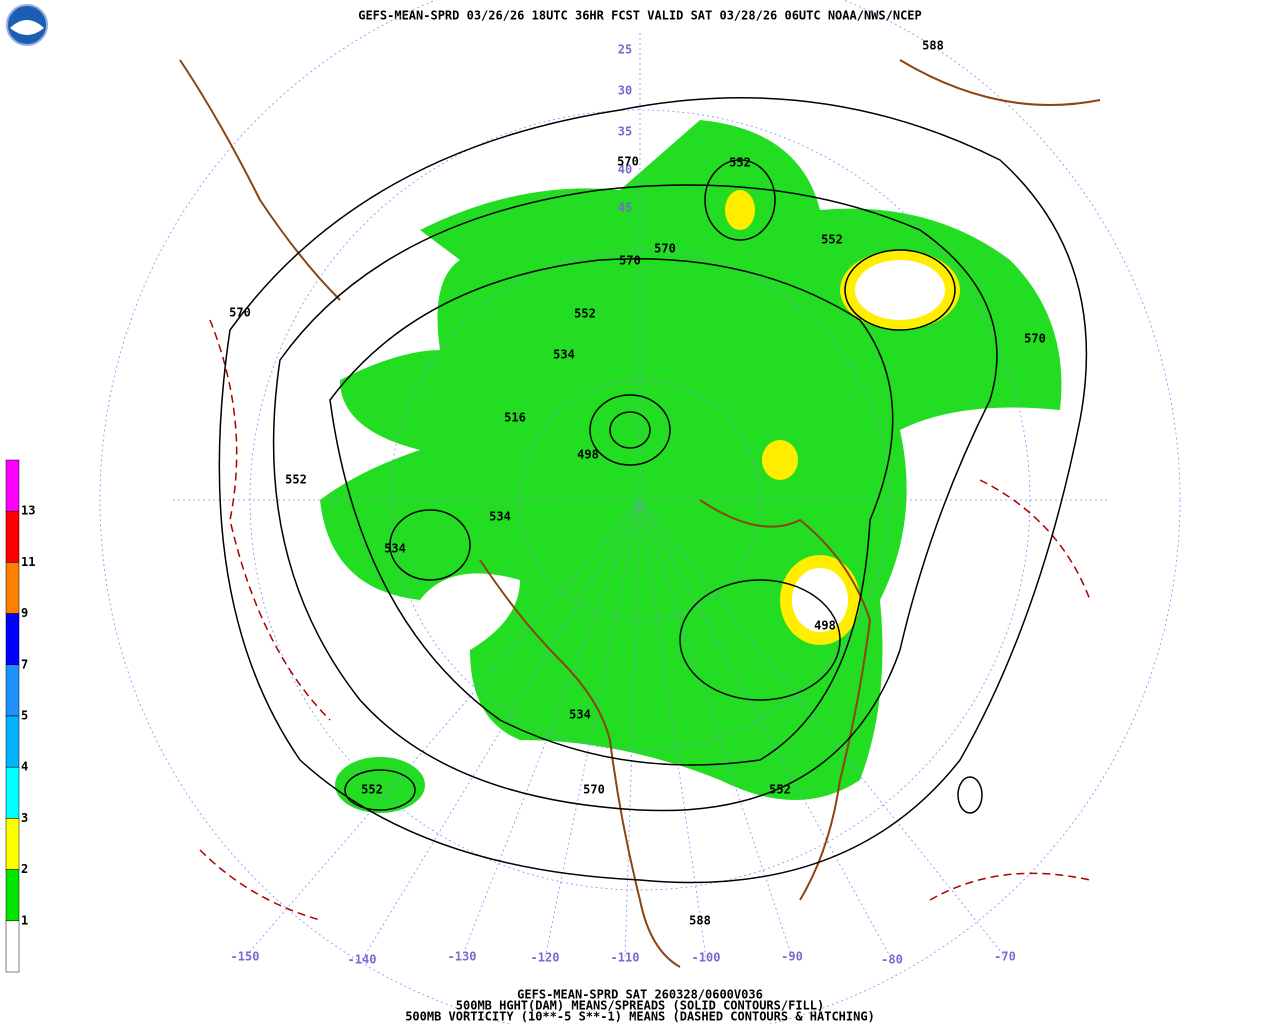 This screenshot has width=1280, height=1028. What do you see at coordinates (792, 957) in the screenshot?
I see `longitude-label: -90` at bounding box center [792, 957].